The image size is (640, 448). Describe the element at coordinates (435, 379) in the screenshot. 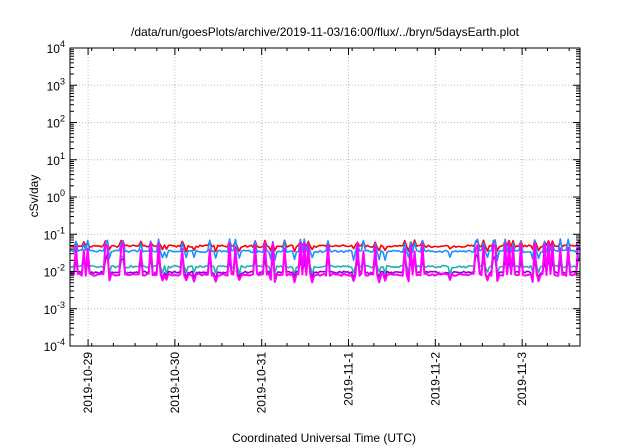

I see `x-tick-label: 2019-11-2` at that location.